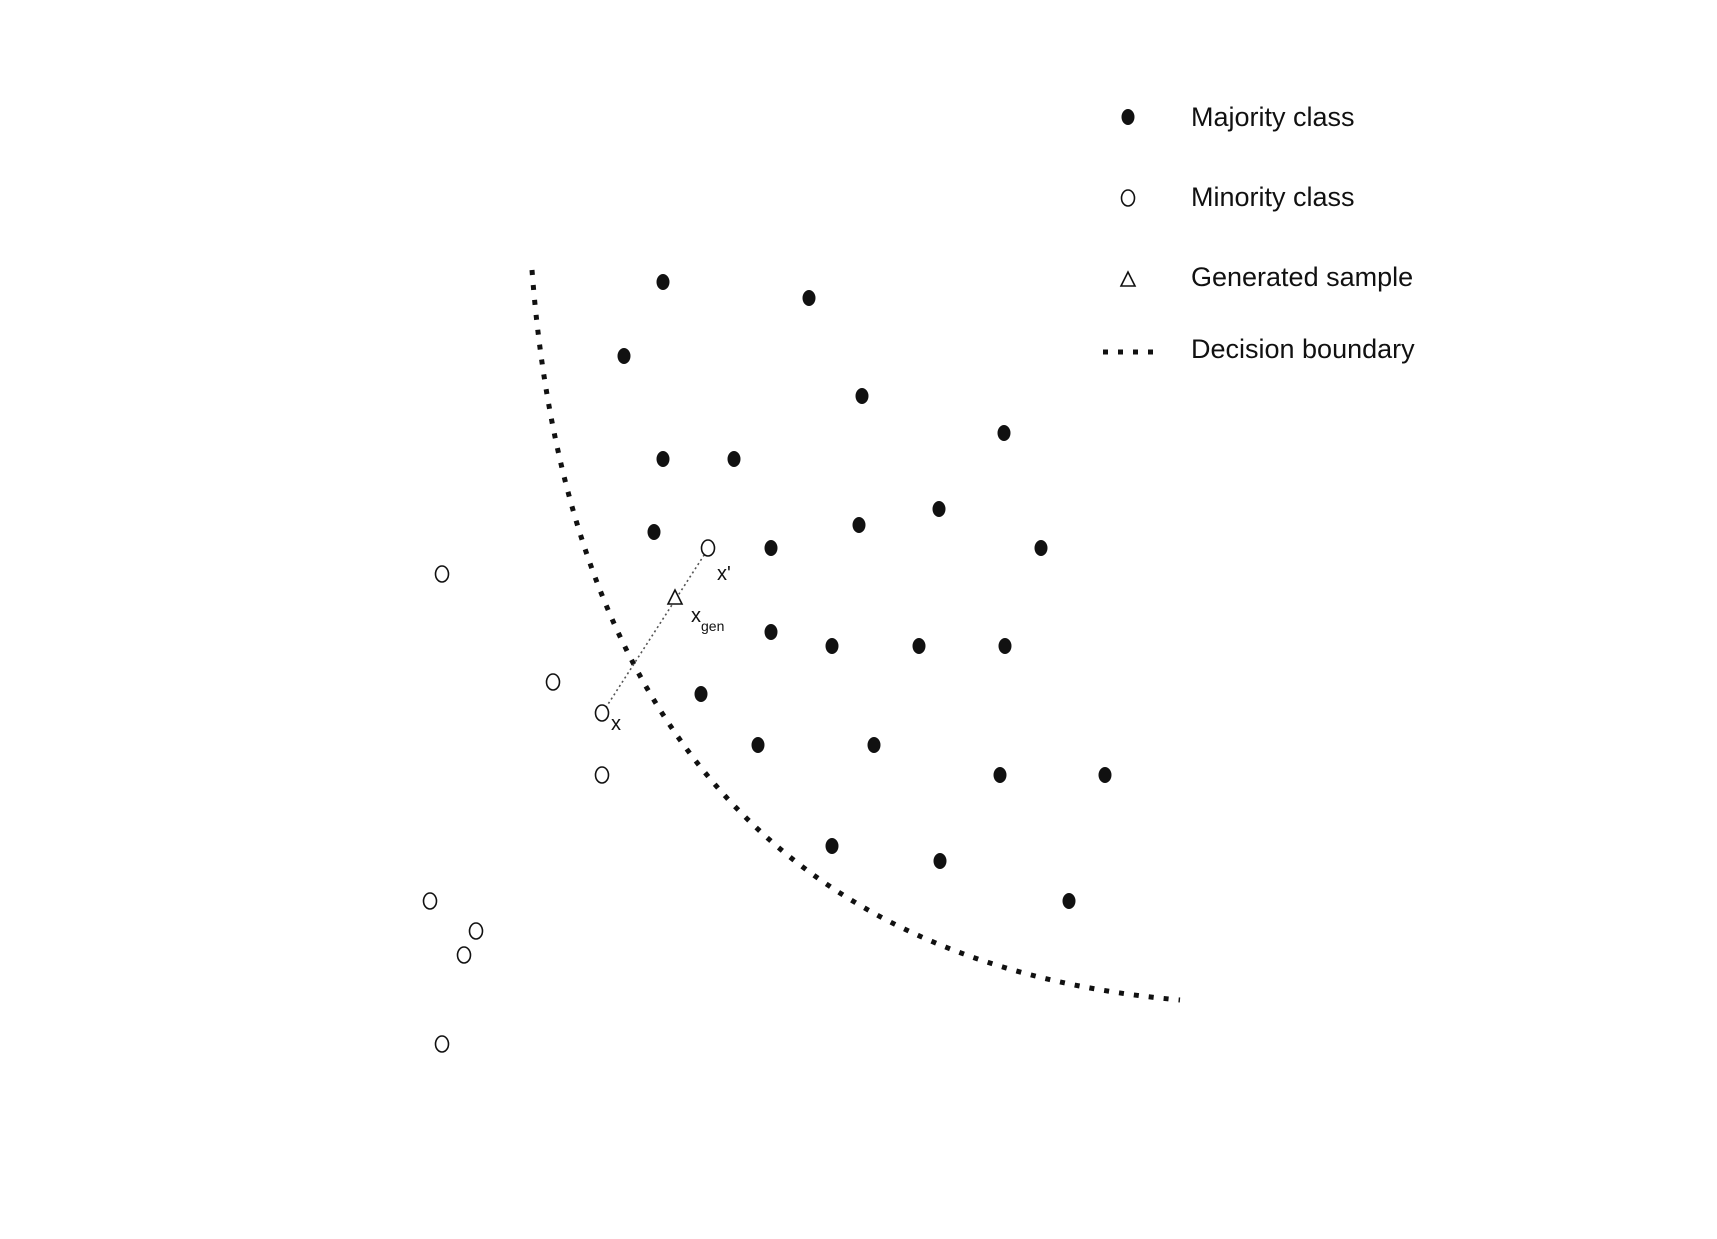  What do you see at coordinates (1128, 278) in the screenshot?
I see `legend-generated-marker` at bounding box center [1128, 278].